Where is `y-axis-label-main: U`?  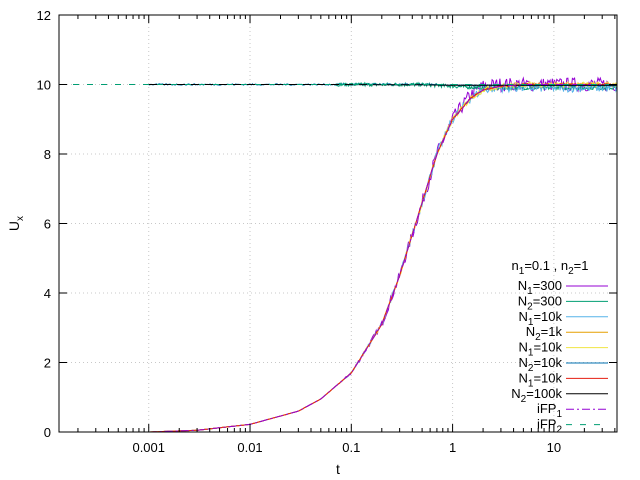
y-axis-label-main: U is located at coordinates (14, 226).